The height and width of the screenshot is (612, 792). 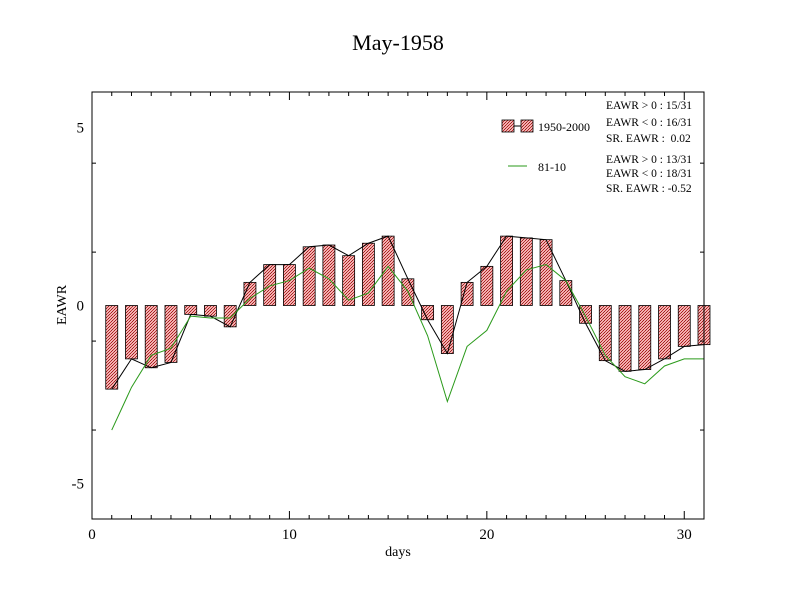 What do you see at coordinates (648, 139) in the screenshot?
I see `stats-1950-2000-sr: SR. EAWR : 0.02` at bounding box center [648, 139].